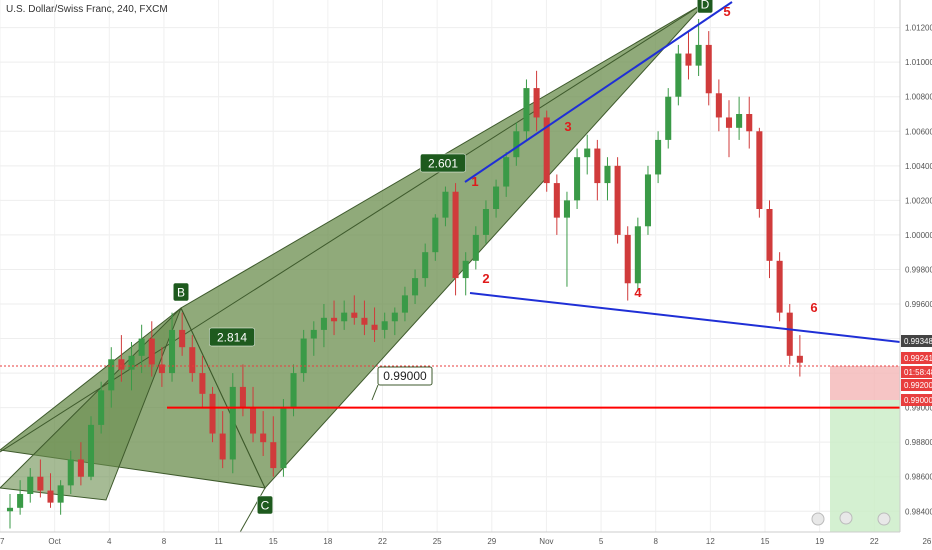 The width and height of the screenshot is (932, 550). I want to click on price-badge: 01:58:48, so click(918, 372).